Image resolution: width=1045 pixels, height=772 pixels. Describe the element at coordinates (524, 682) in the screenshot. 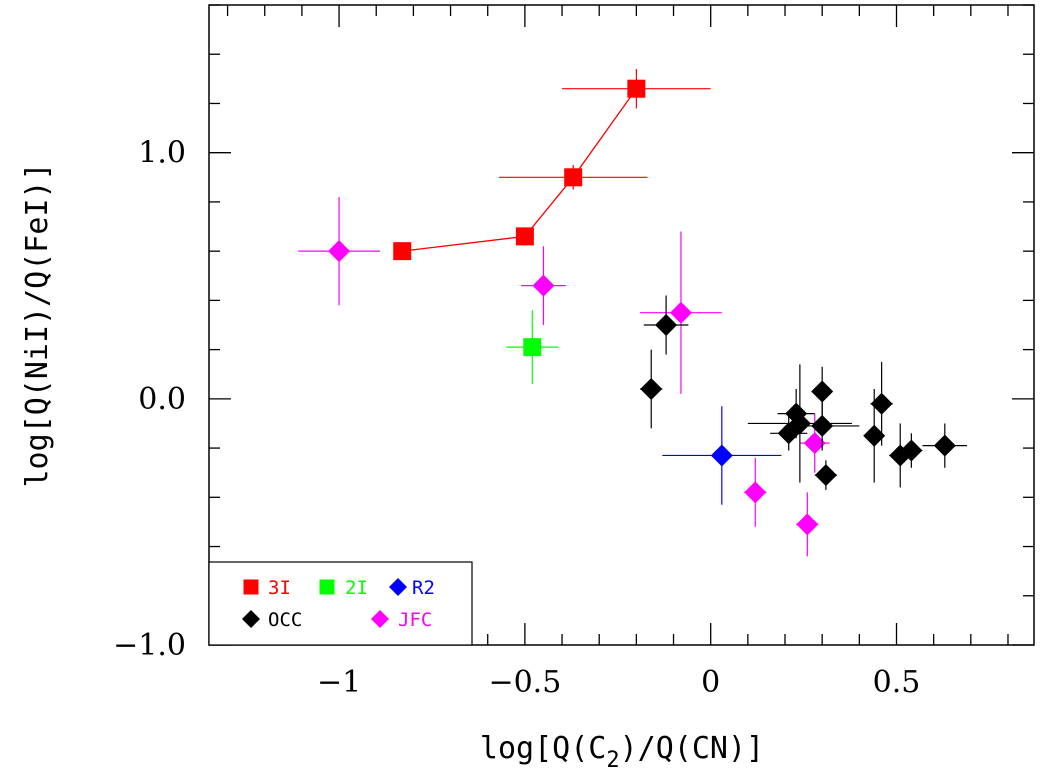

I see `x-tick-label: −0.5` at that location.